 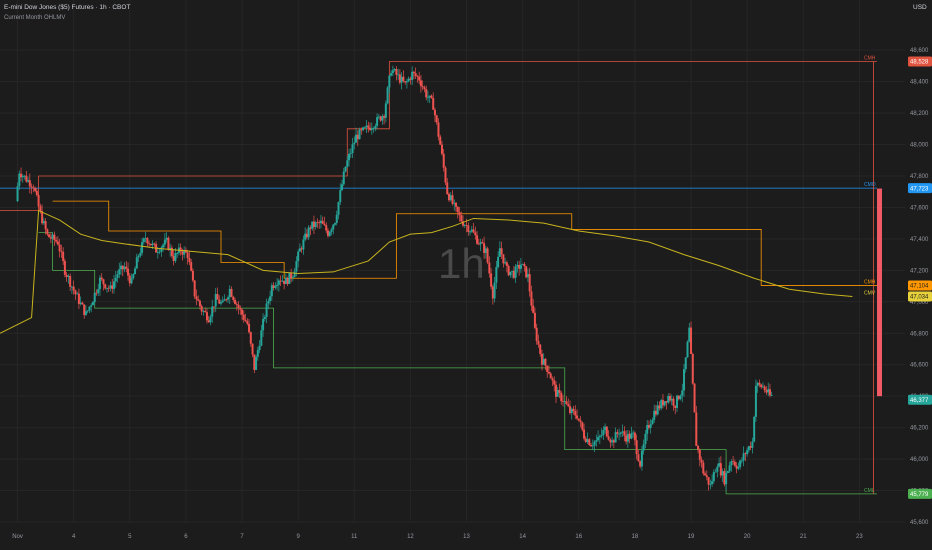 What do you see at coordinates (242, 537) in the screenshot?
I see `time-tick-label: 7` at bounding box center [242, 537].